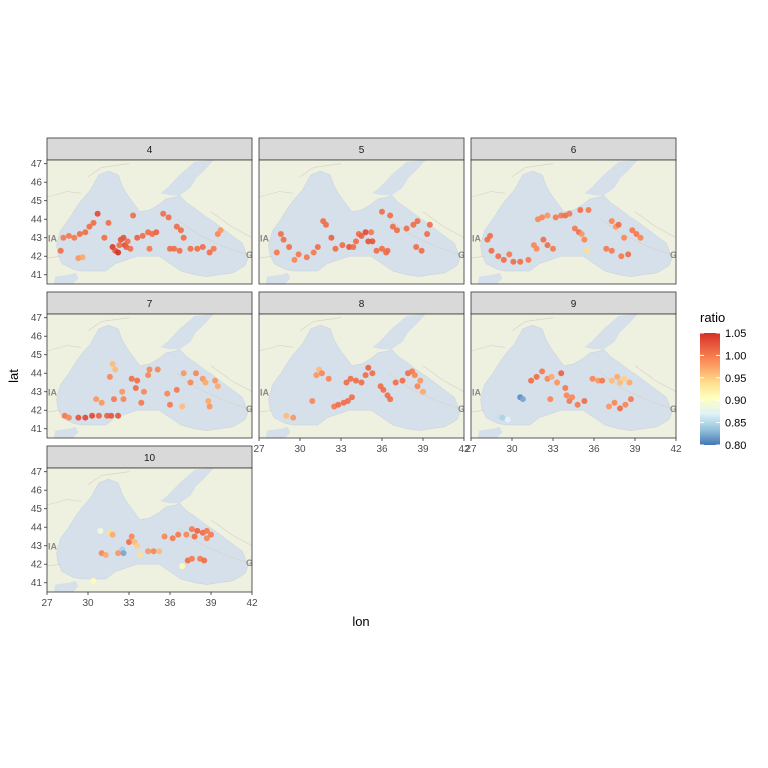  I want to click on x-tick-label: 39, so click(211, 603).